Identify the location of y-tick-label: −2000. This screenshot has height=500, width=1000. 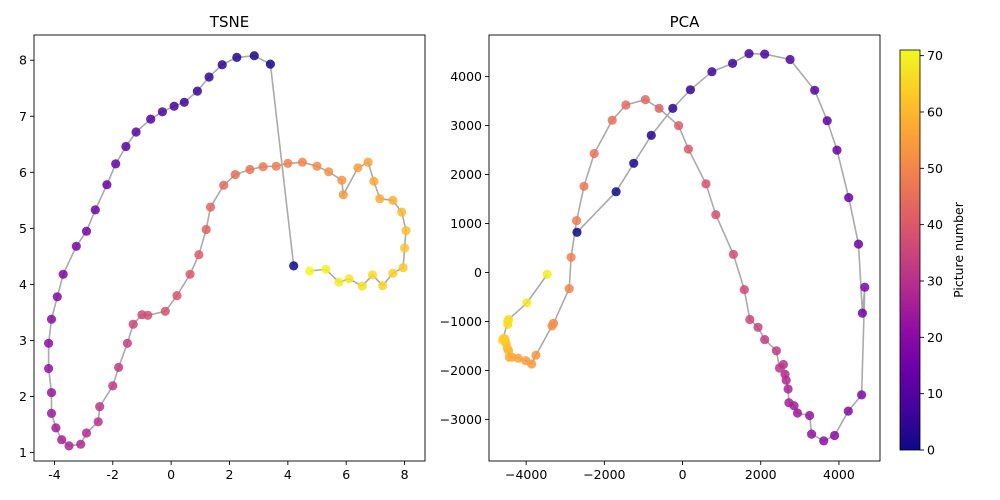
(461, 370).